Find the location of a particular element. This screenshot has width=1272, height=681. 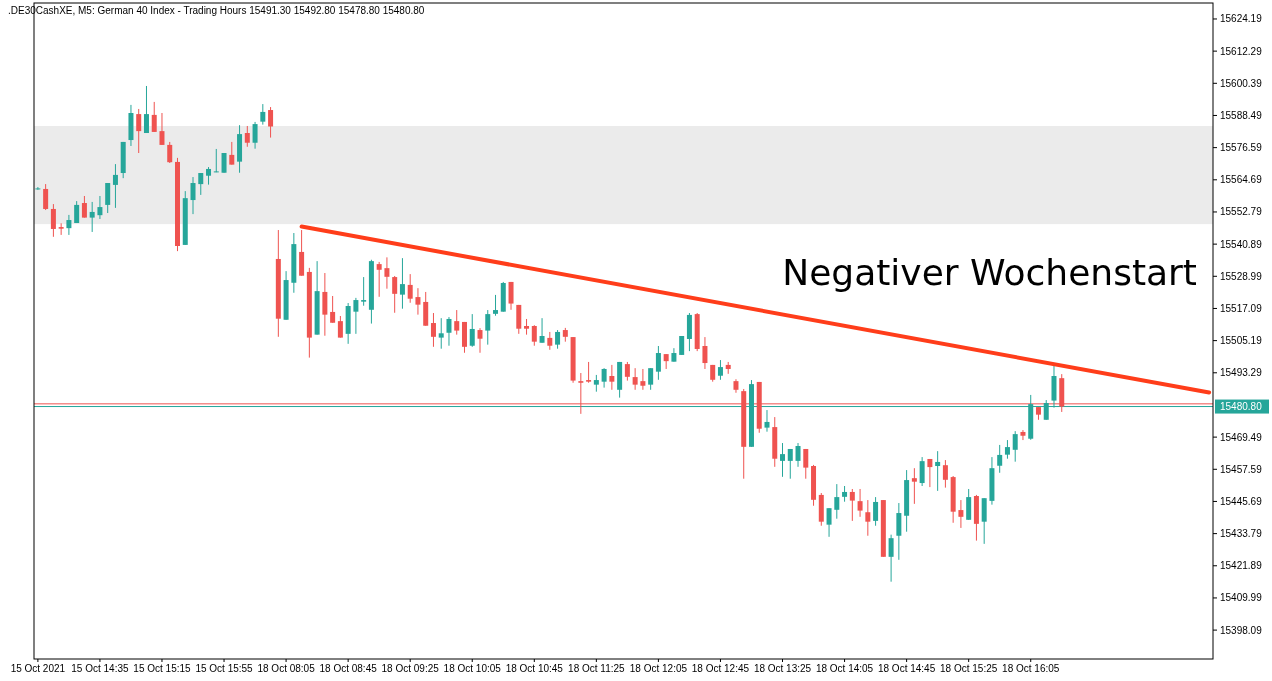

x-tick-label: 18 Oct 10:05 is located at coordinates (472, 668).